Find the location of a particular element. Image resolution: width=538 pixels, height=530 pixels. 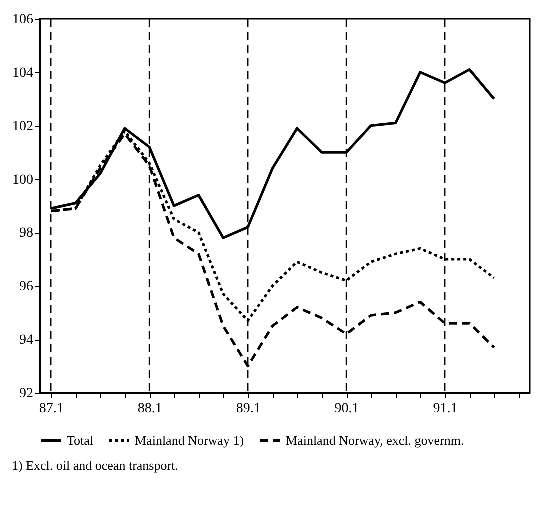

y-tick-label: 104 is located at coordinates (23, 73).